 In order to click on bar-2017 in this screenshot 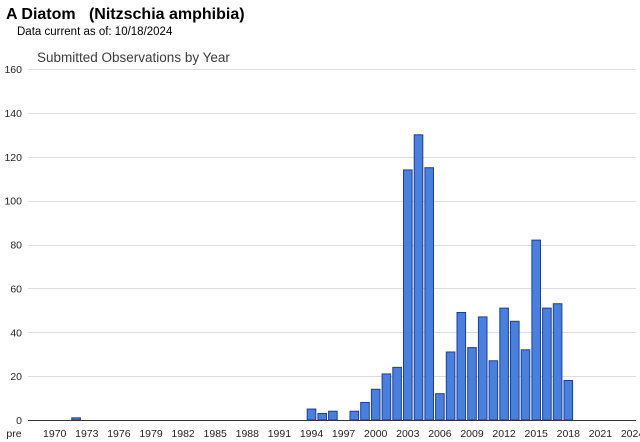, I will do `click(557, 362)`.